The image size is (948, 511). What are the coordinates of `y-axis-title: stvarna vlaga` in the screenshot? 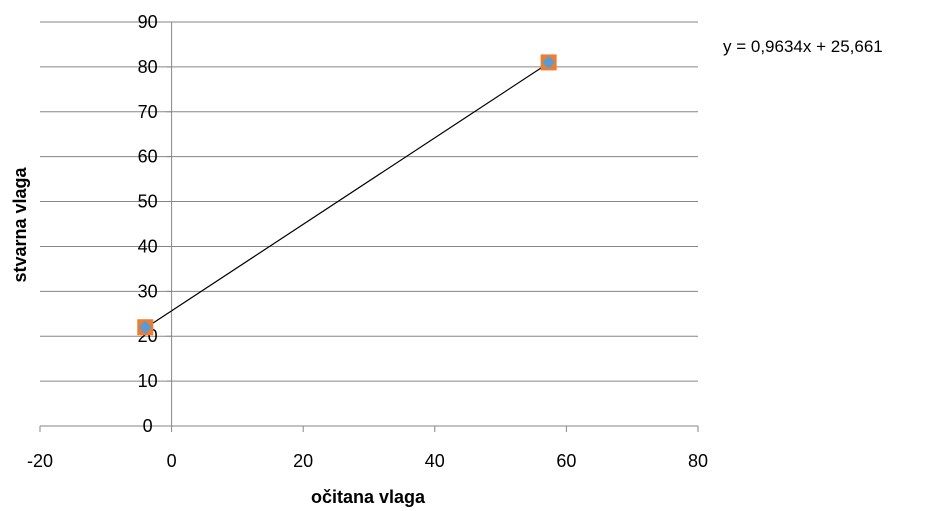 It's located at (20, 224).